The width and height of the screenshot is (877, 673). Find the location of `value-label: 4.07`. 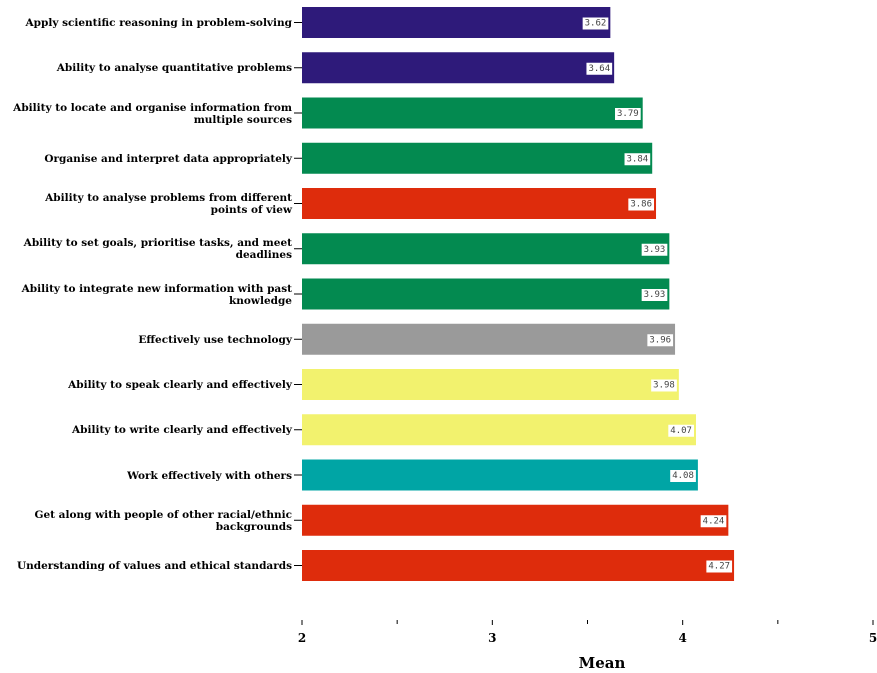

value-label: 4.07 is located at coordinates (681, 431).